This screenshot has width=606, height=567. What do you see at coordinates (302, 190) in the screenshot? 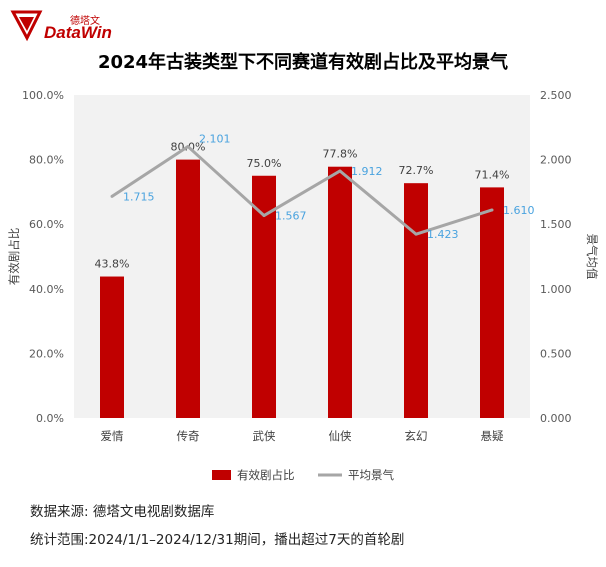
I see `line-series-avg` at bounding box center [302, 190].